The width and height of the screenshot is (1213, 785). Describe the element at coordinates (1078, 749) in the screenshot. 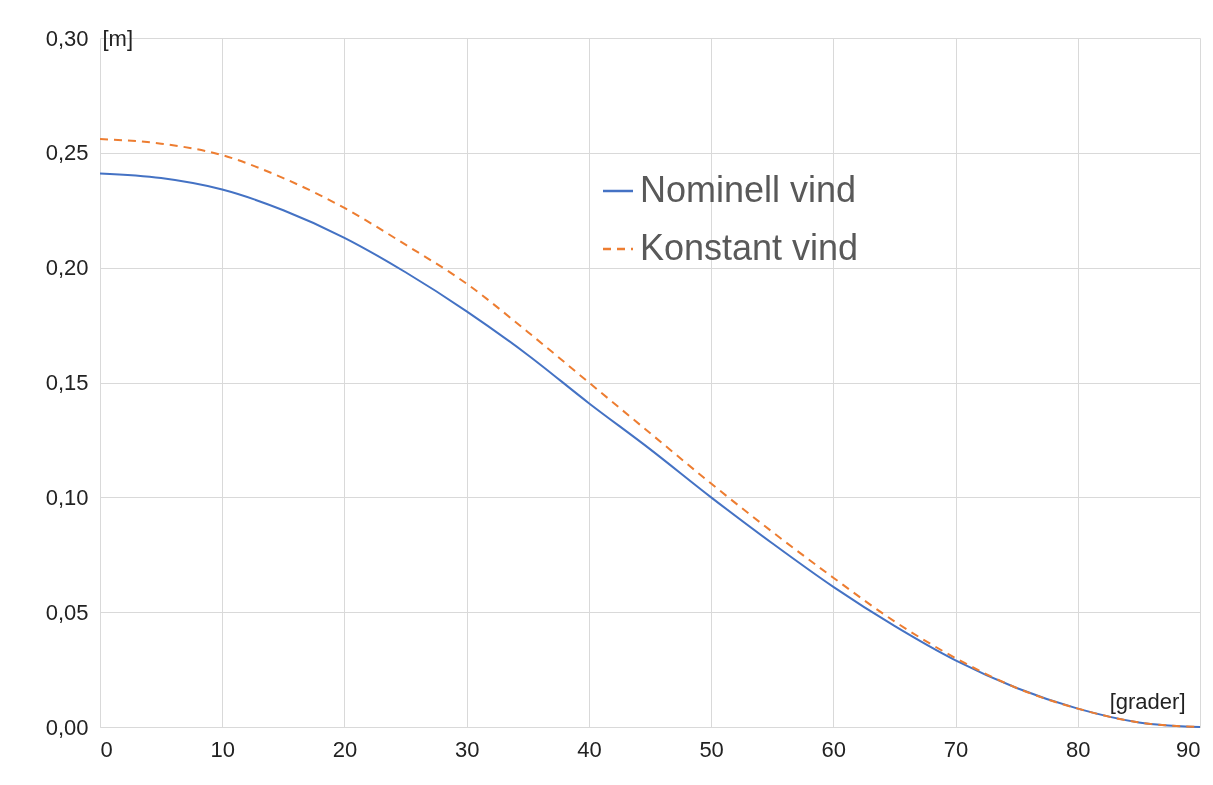

I see `x-tick-label: 80` at that location.